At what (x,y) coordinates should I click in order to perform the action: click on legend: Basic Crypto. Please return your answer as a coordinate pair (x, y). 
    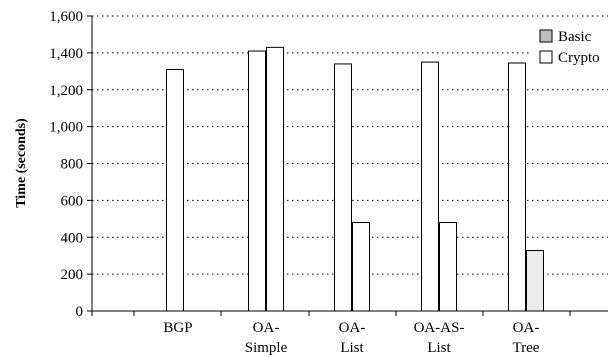
    Looking at the image, I should click on (569, 51).